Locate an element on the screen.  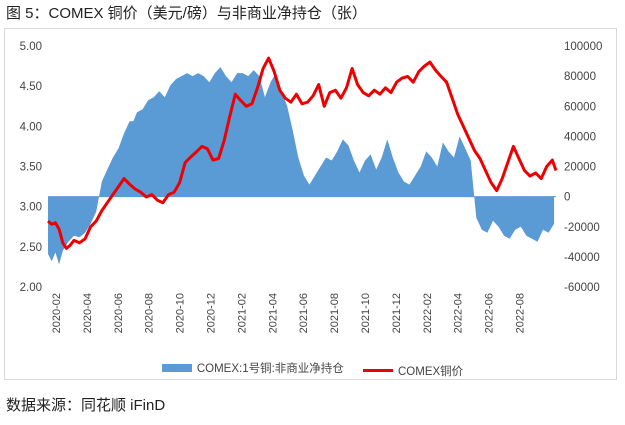
legend-swatch-area is located at coordinates (176, 368).